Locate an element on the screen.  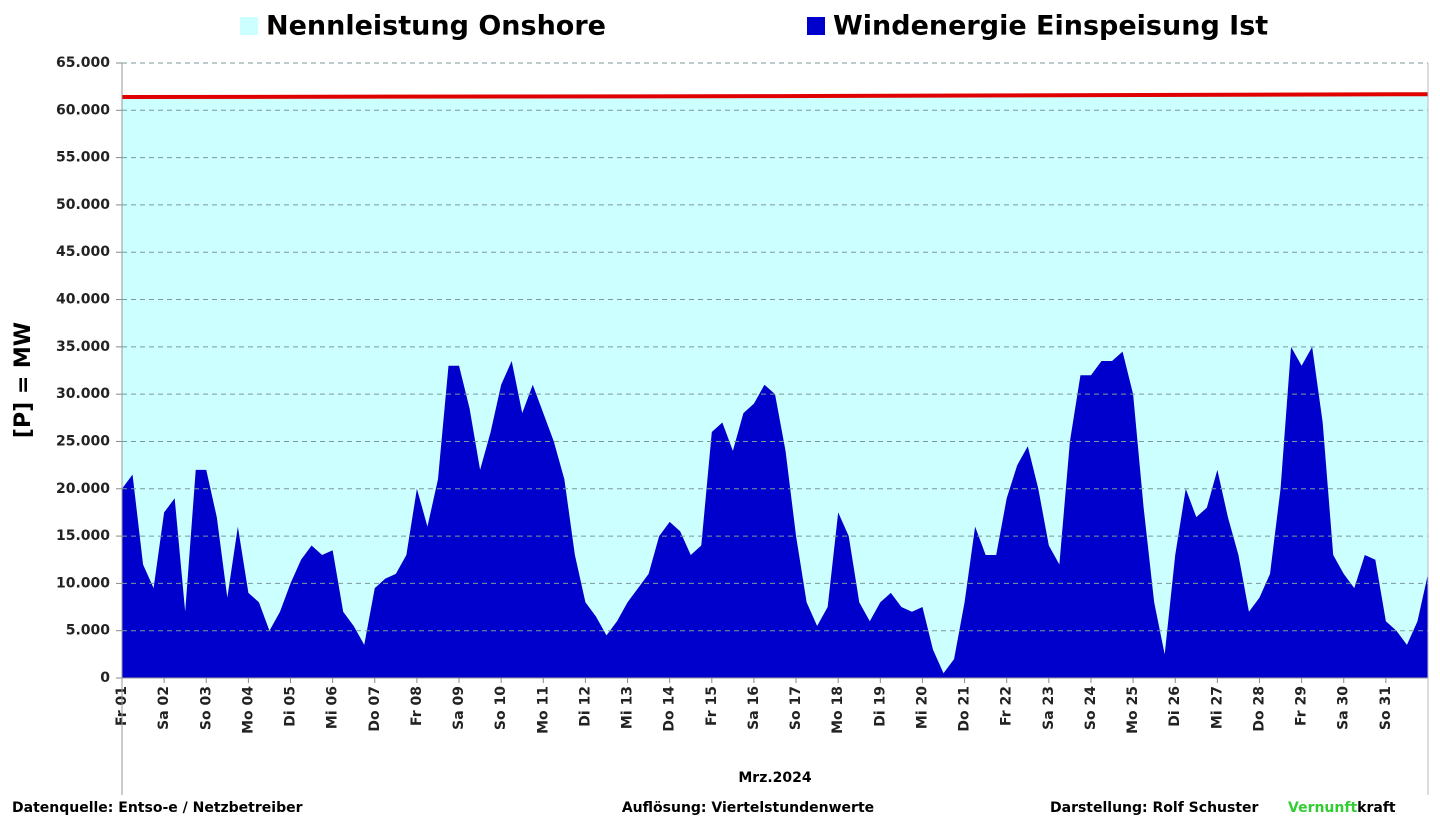
y-tick-label: 15.000 is located at coordinates (83, 536).